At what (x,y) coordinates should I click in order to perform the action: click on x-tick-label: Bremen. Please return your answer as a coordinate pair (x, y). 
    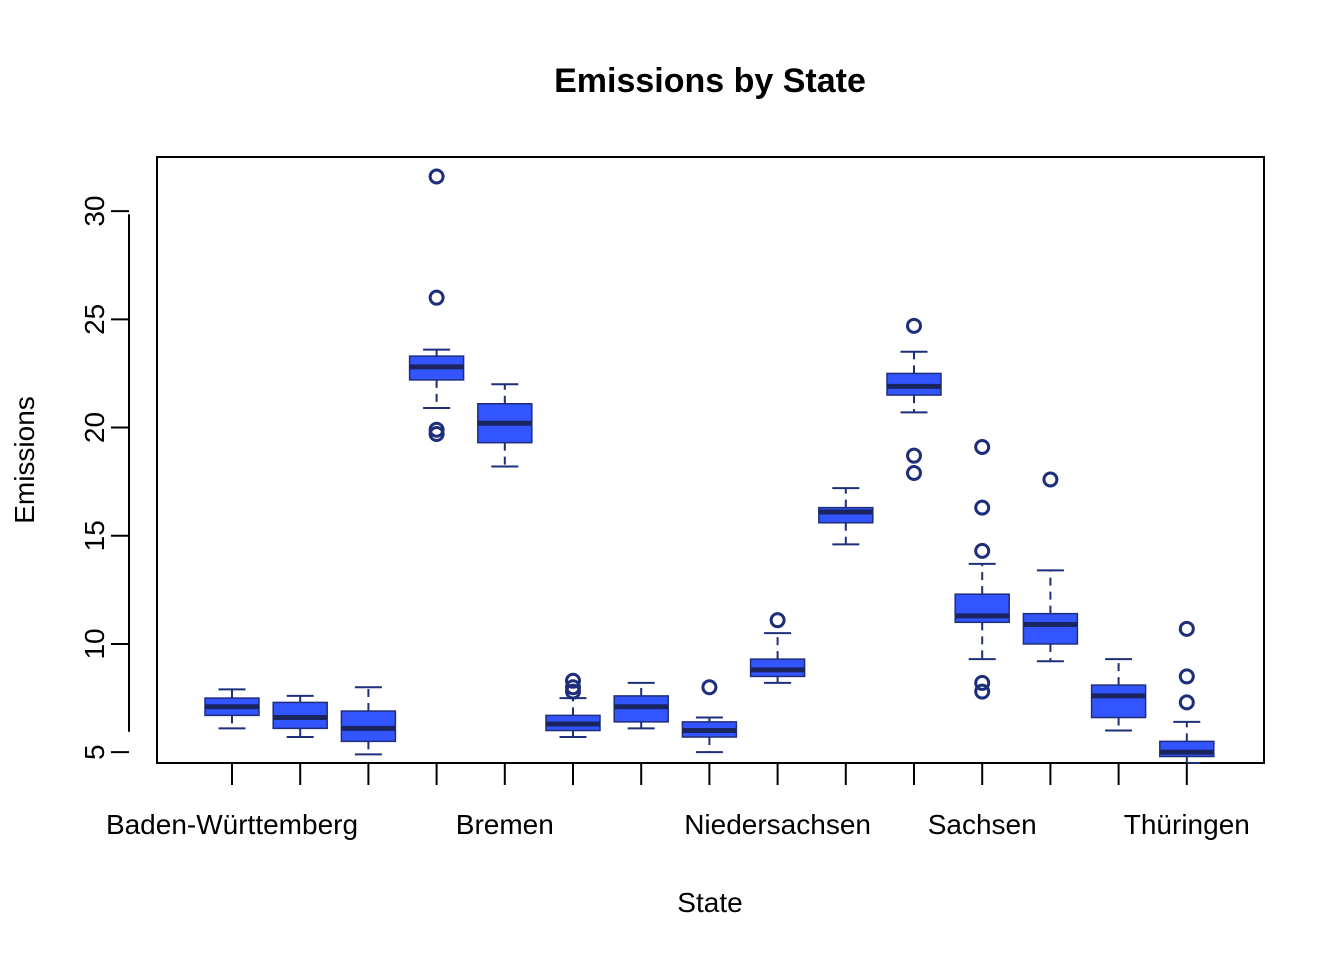
    Looking at the image, I should click on (505, 824).